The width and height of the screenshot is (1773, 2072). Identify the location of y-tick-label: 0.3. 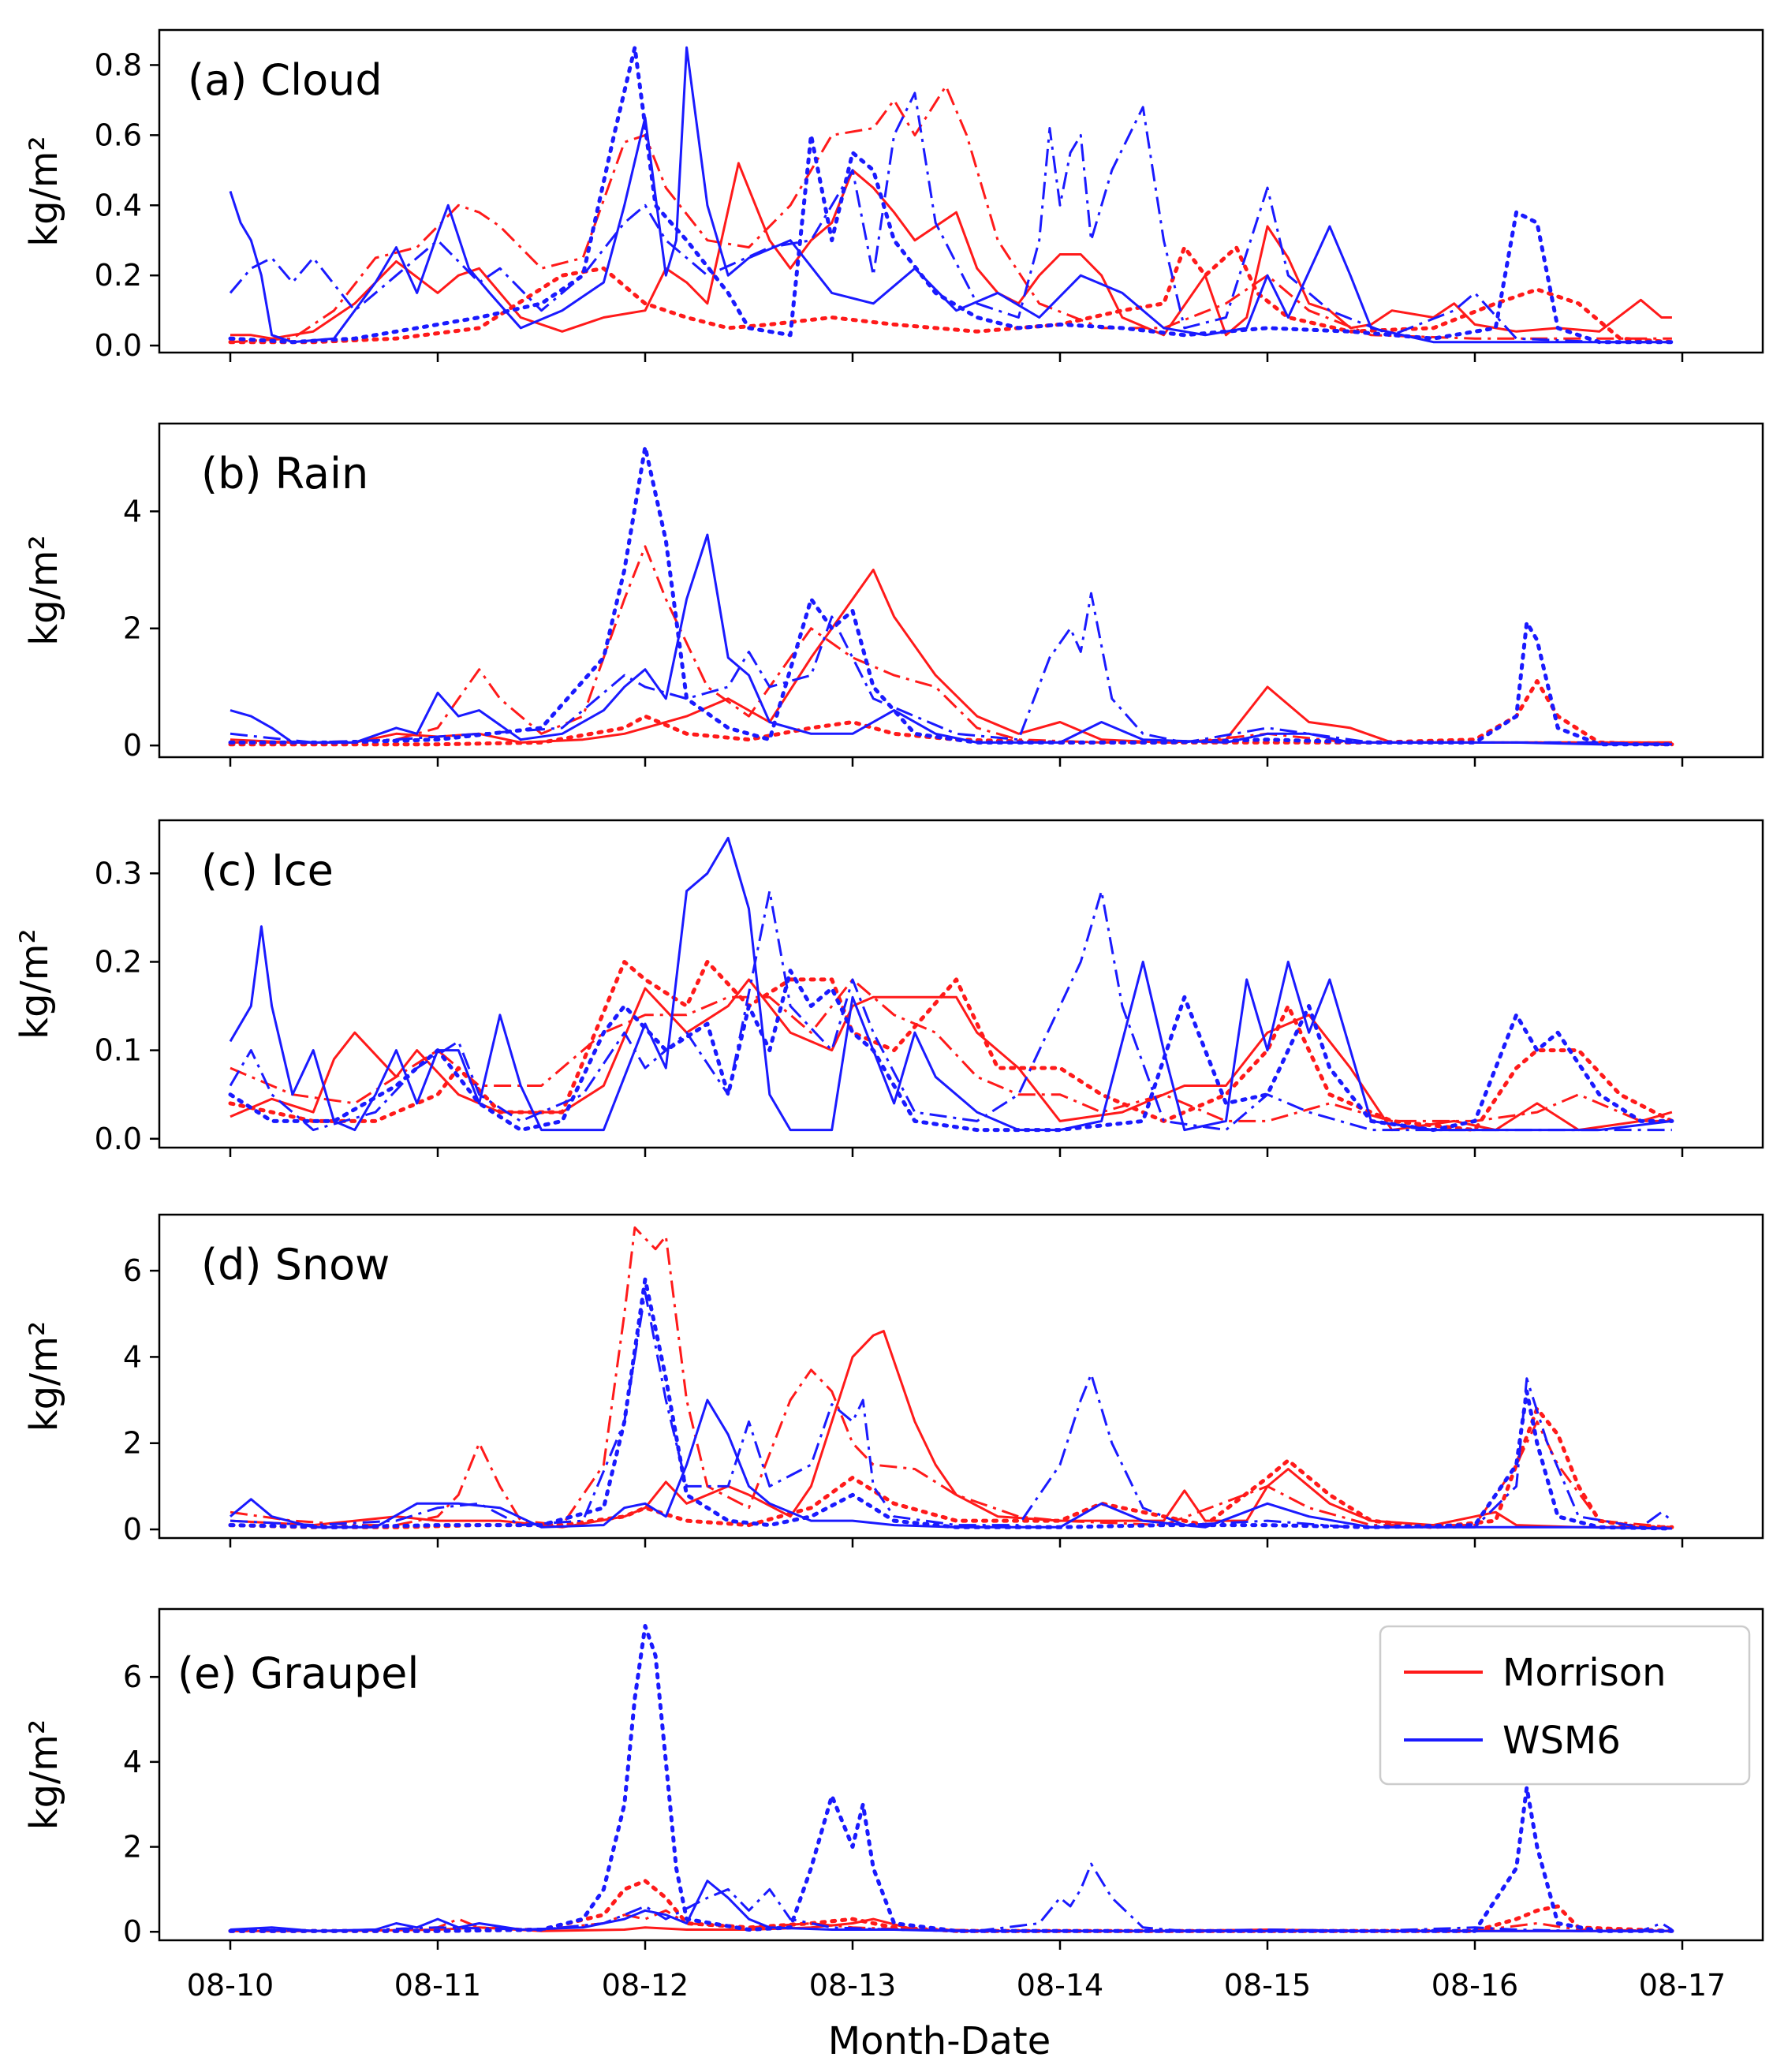
(118, 873).